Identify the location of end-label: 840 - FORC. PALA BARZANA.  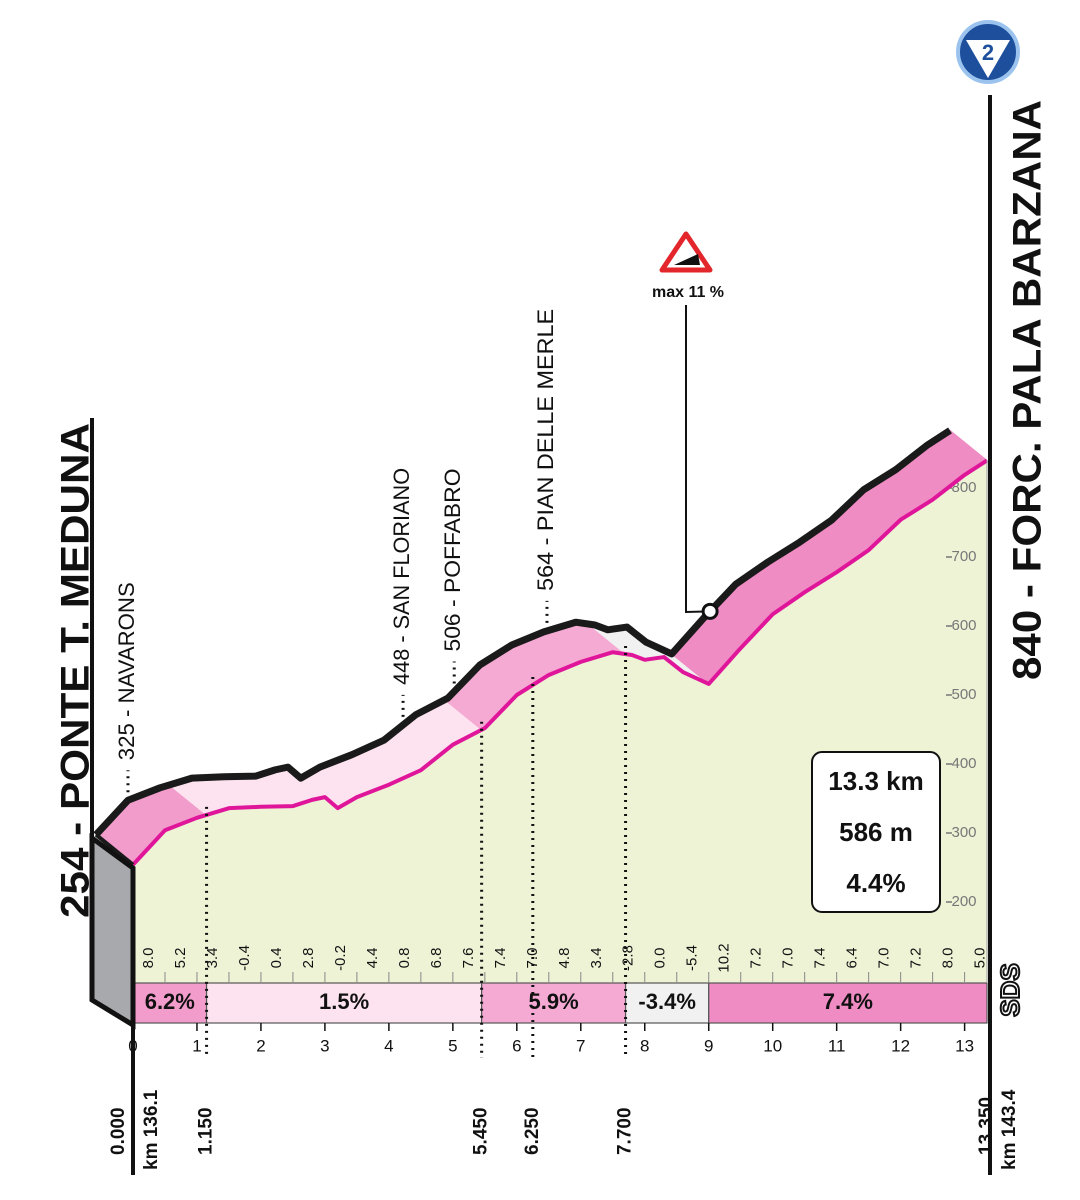
(1028, 390).